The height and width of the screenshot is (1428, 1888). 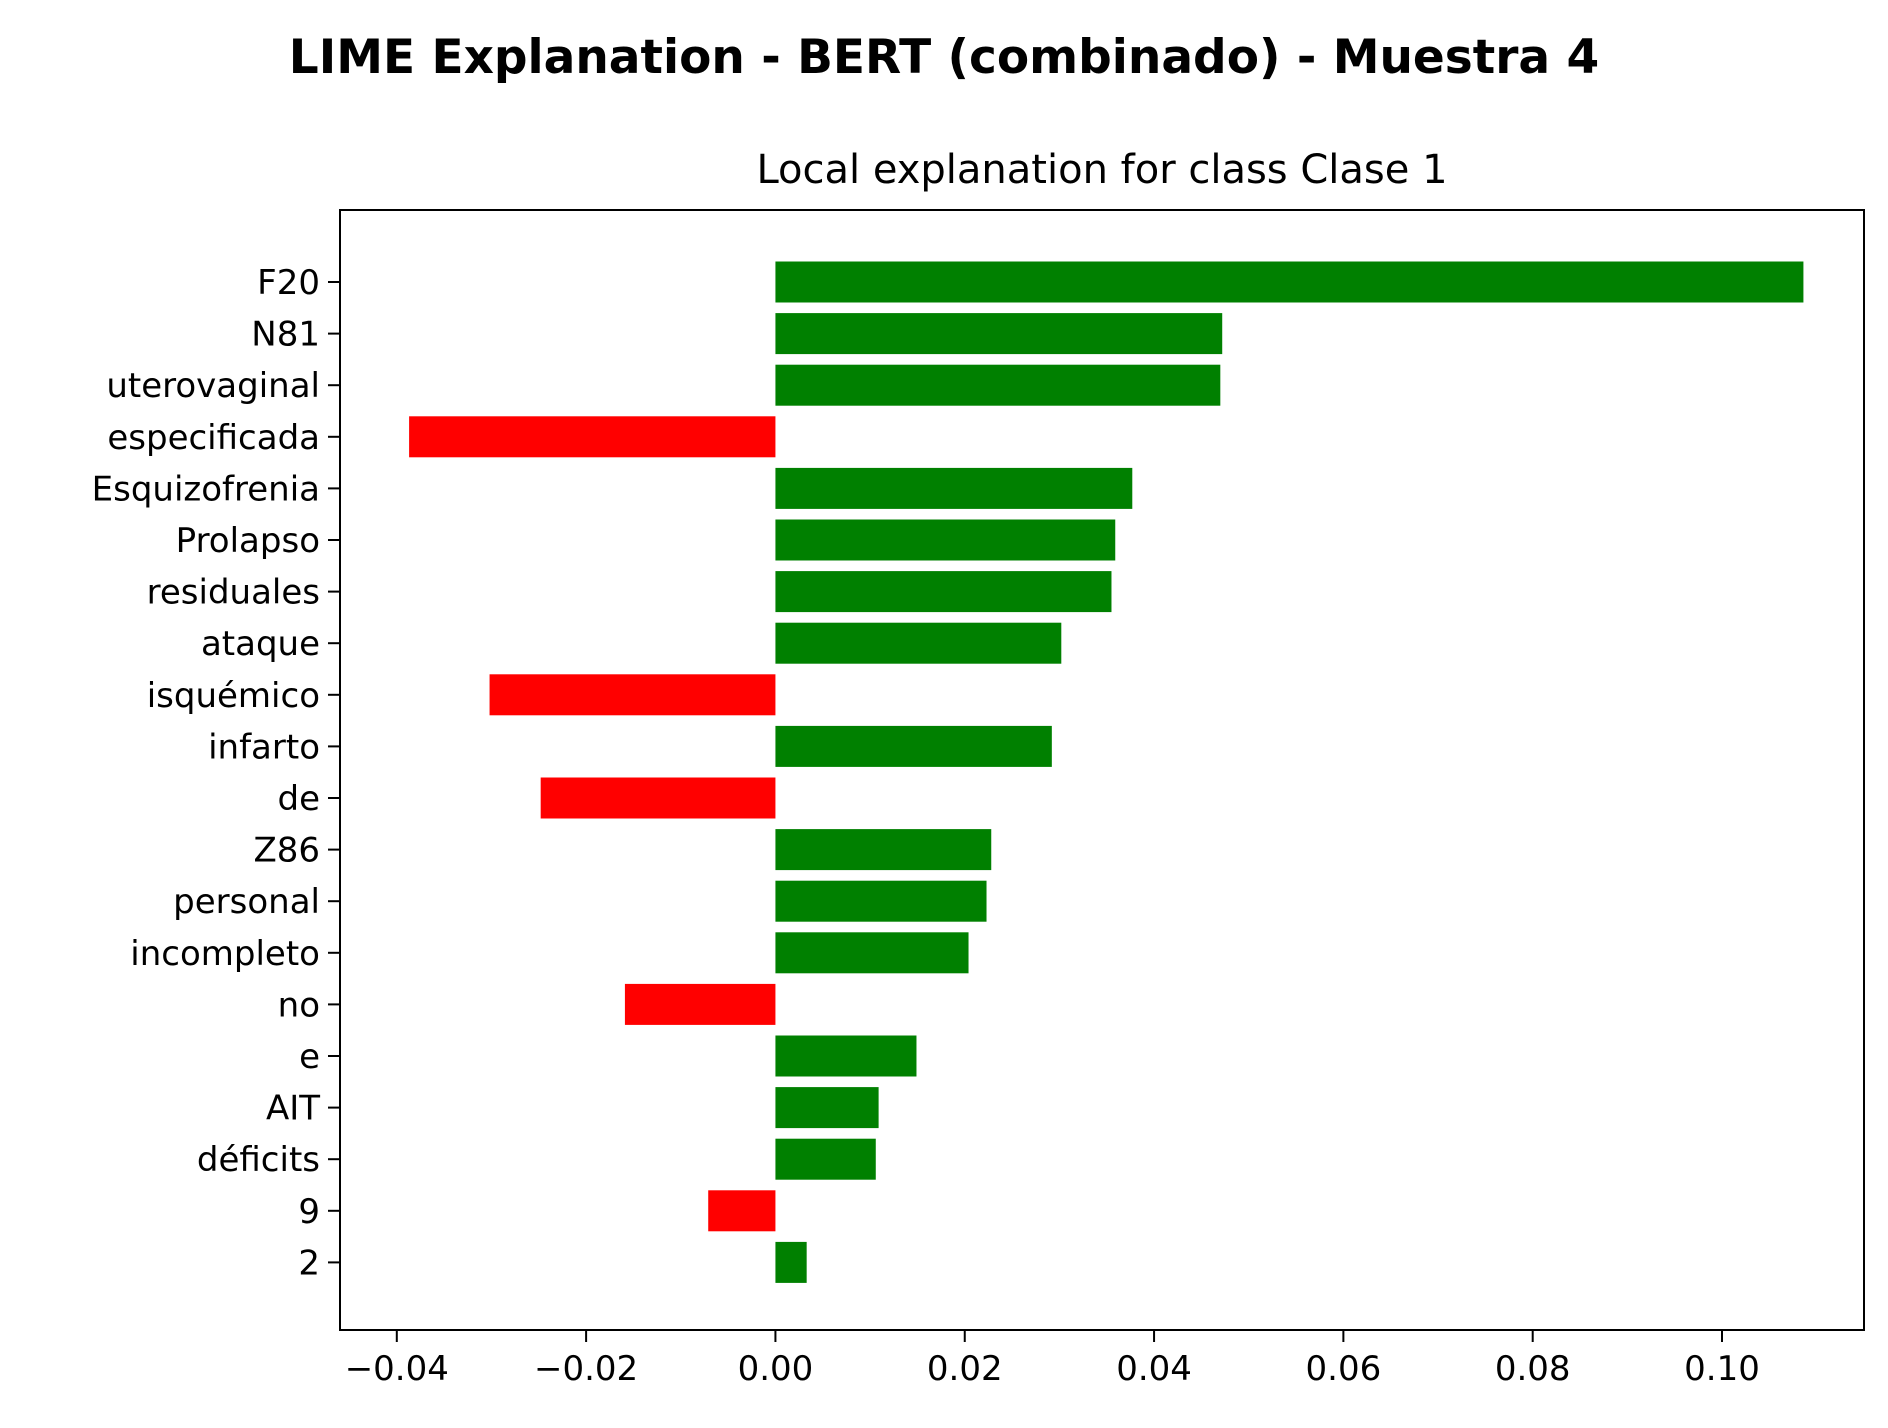 I want to click on y-tick-label: personal, so click(x=246, y=902).